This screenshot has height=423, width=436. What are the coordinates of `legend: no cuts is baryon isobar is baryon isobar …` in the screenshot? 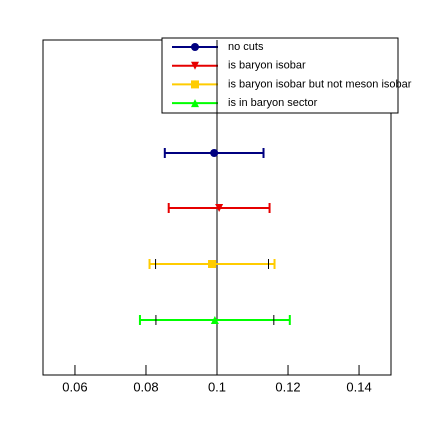 It's located at (286, 75).